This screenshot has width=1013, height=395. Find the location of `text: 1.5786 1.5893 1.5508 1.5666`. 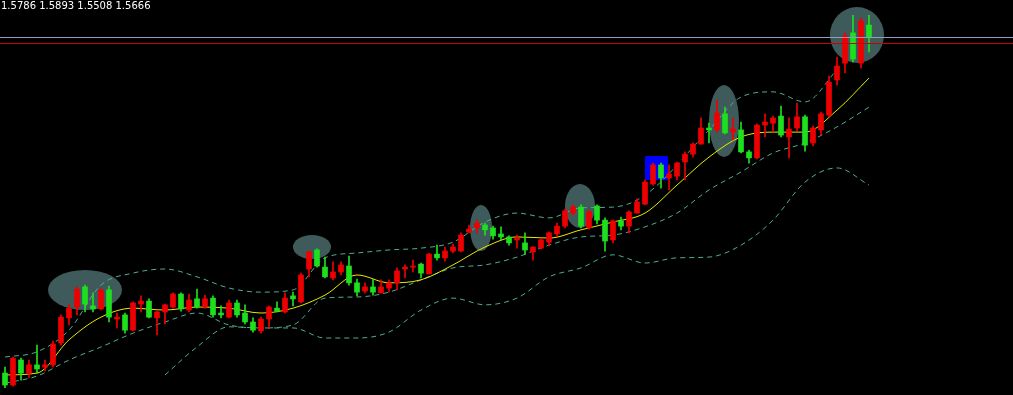

text: 1.5786 1.5893 1.5508 1.5666 is located at coordinates (76, 6).